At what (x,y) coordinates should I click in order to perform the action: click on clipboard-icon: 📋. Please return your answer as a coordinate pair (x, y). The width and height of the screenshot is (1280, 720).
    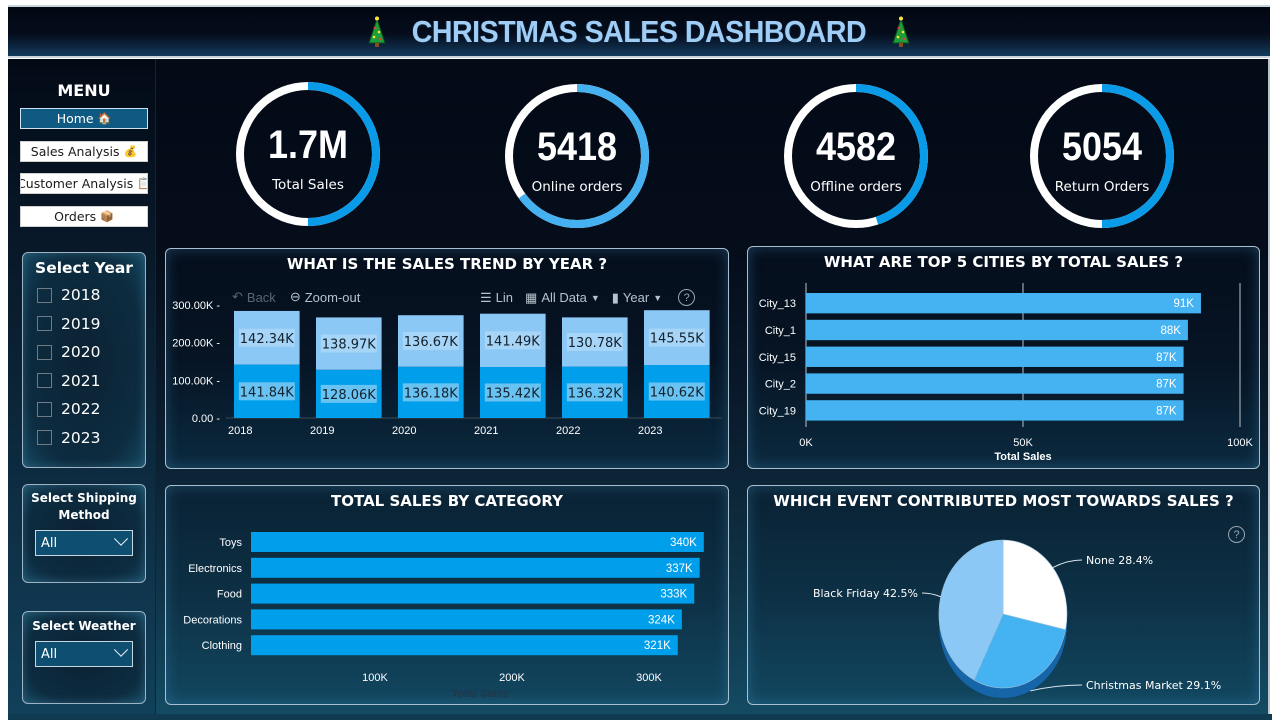
    Looking at the image, I should click on (142, 183).